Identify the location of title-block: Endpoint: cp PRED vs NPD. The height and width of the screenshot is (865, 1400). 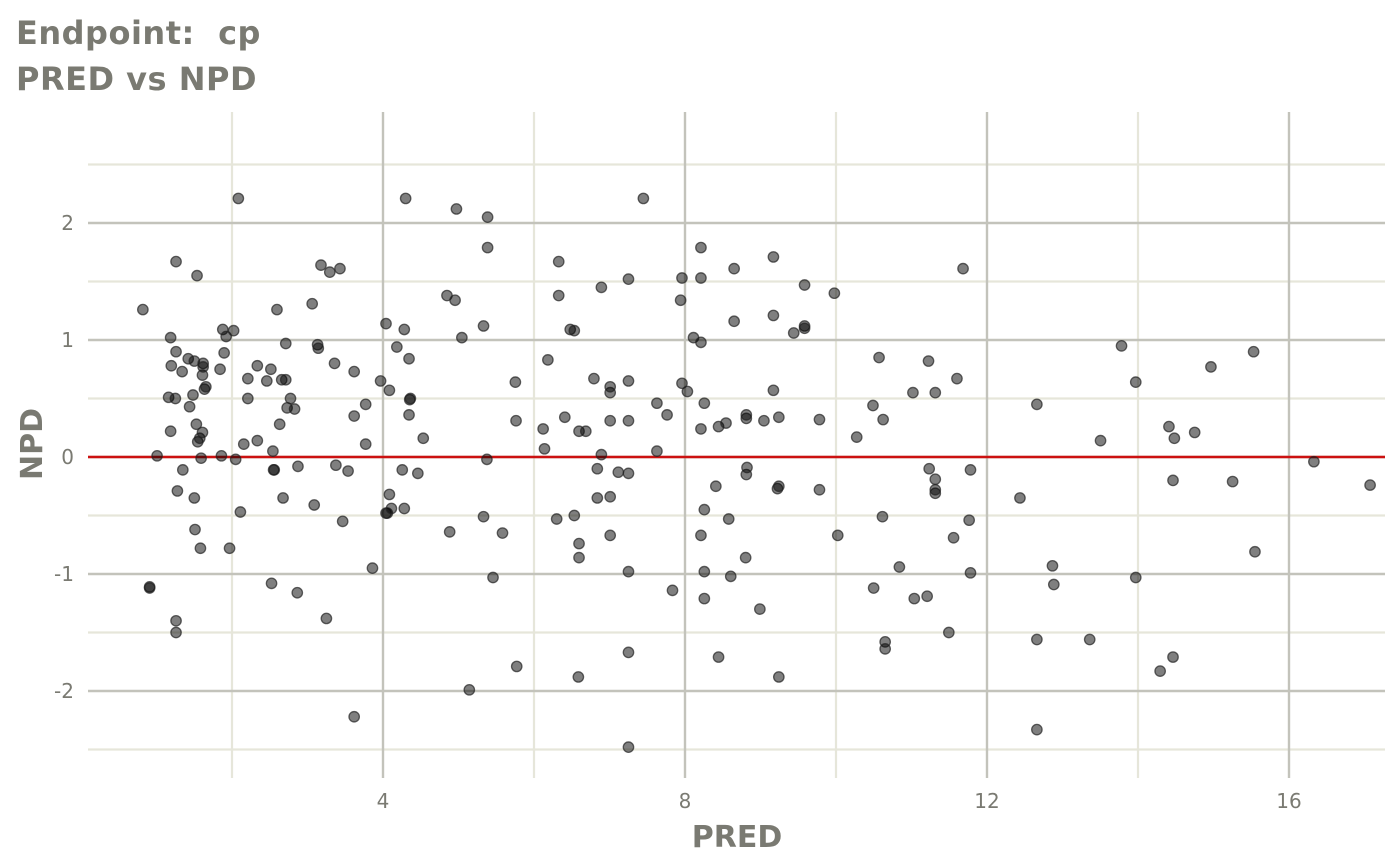
(138, 56).